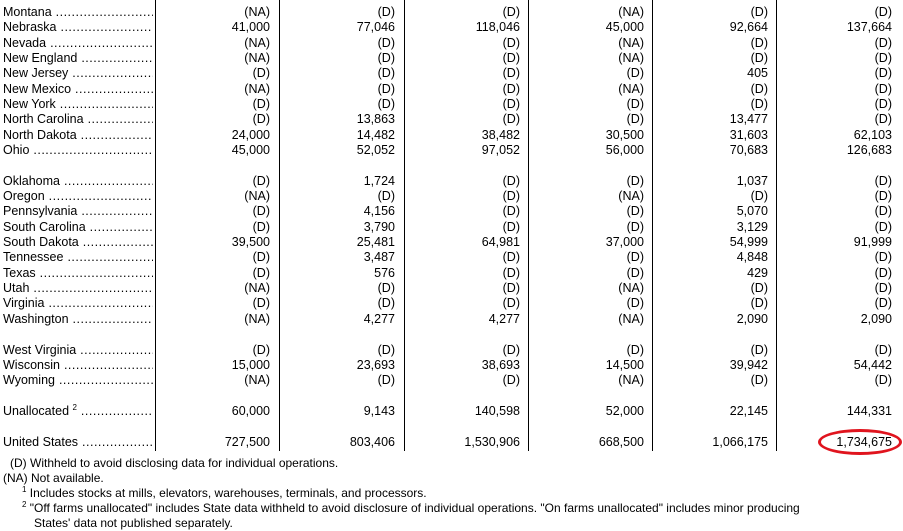  What do you see at coordinates (379, 227) in the screenshot?
I see `value-cell: 3,790` at bounding box center [379, 227].